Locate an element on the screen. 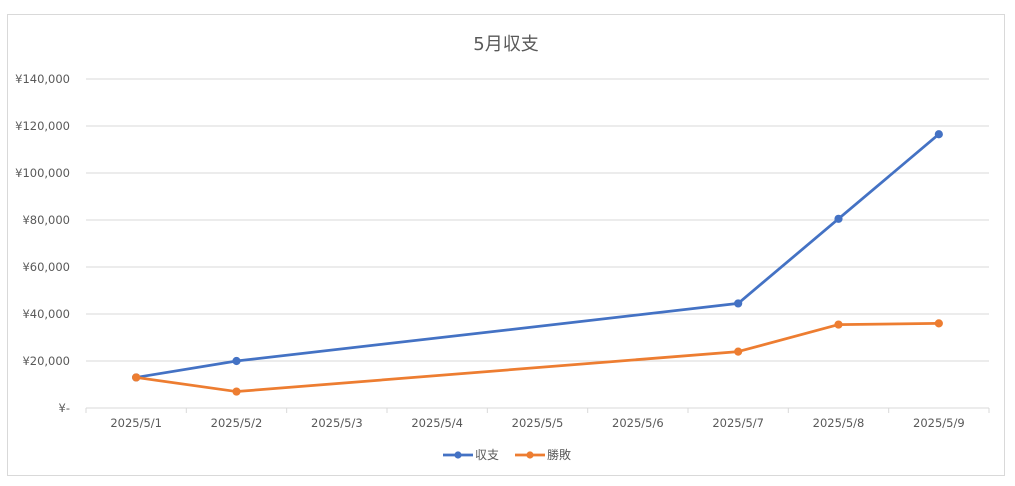  x-tick-label: 2025/5/1 is located at coordinates (136, 423).